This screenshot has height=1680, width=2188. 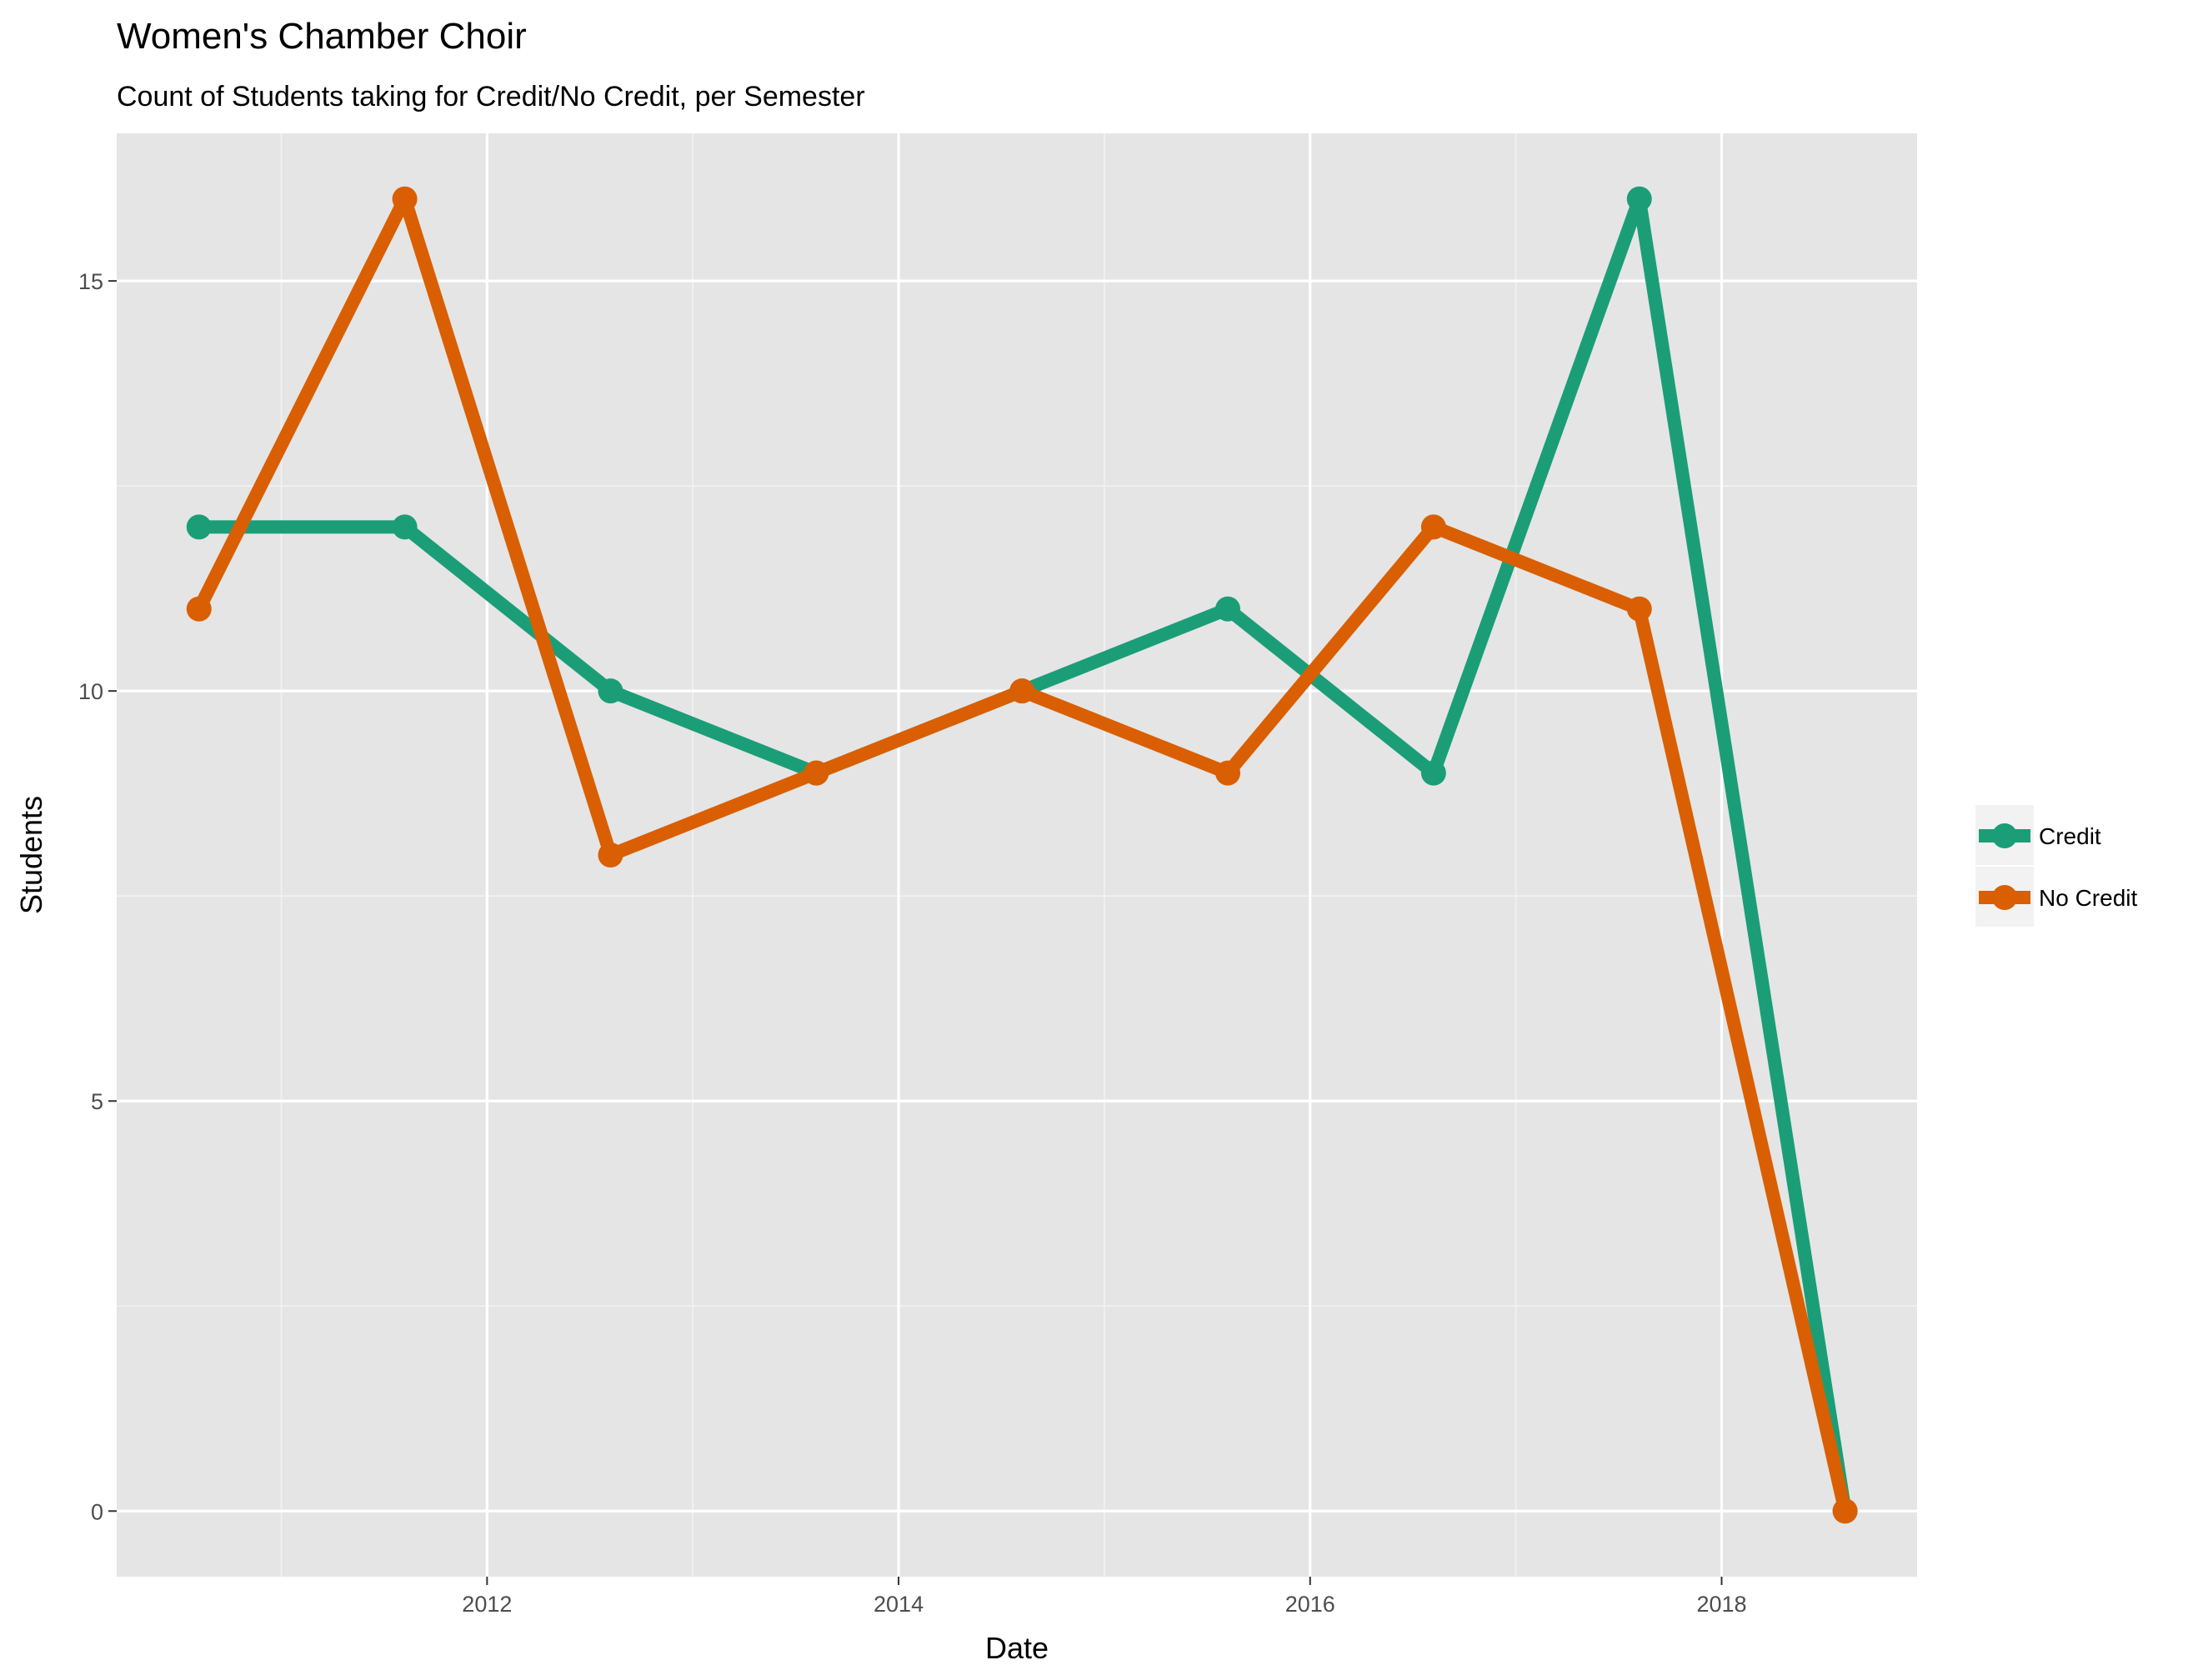 I want to click on legend-label-credit: Credit, so click(x=2070, y=836).